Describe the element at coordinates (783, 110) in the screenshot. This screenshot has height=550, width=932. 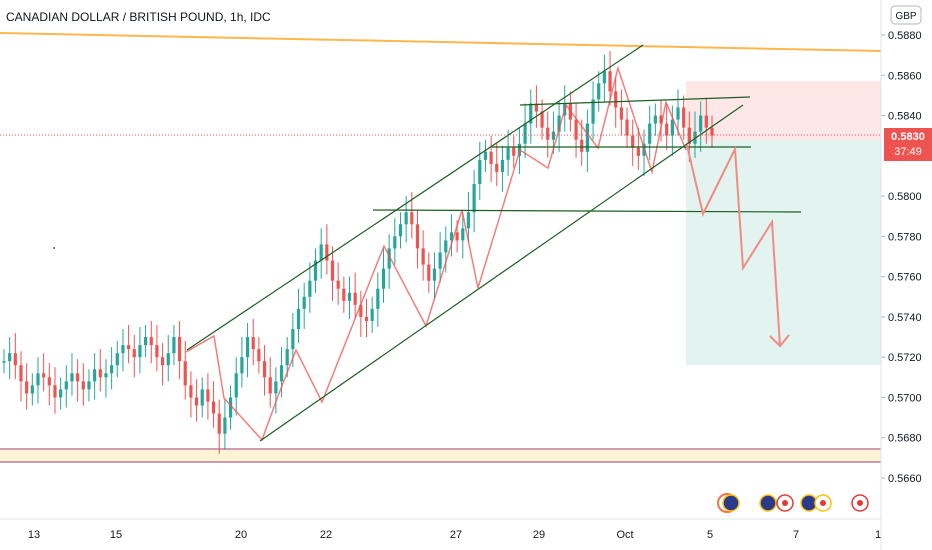
I see `stop-loss-zone` at that location.